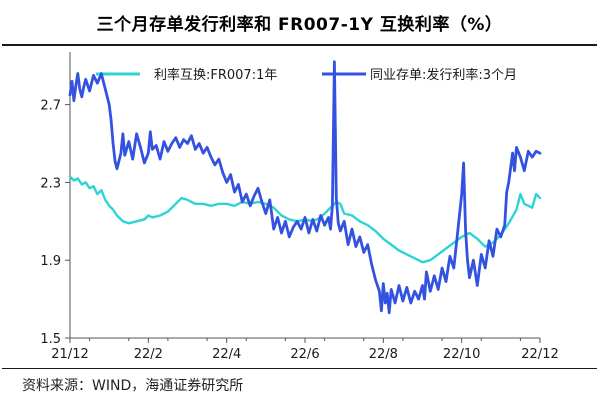  Describe the element at coordinates (50, 261) in the screenshot. I see `y-tick-label: 1.9` at that location.